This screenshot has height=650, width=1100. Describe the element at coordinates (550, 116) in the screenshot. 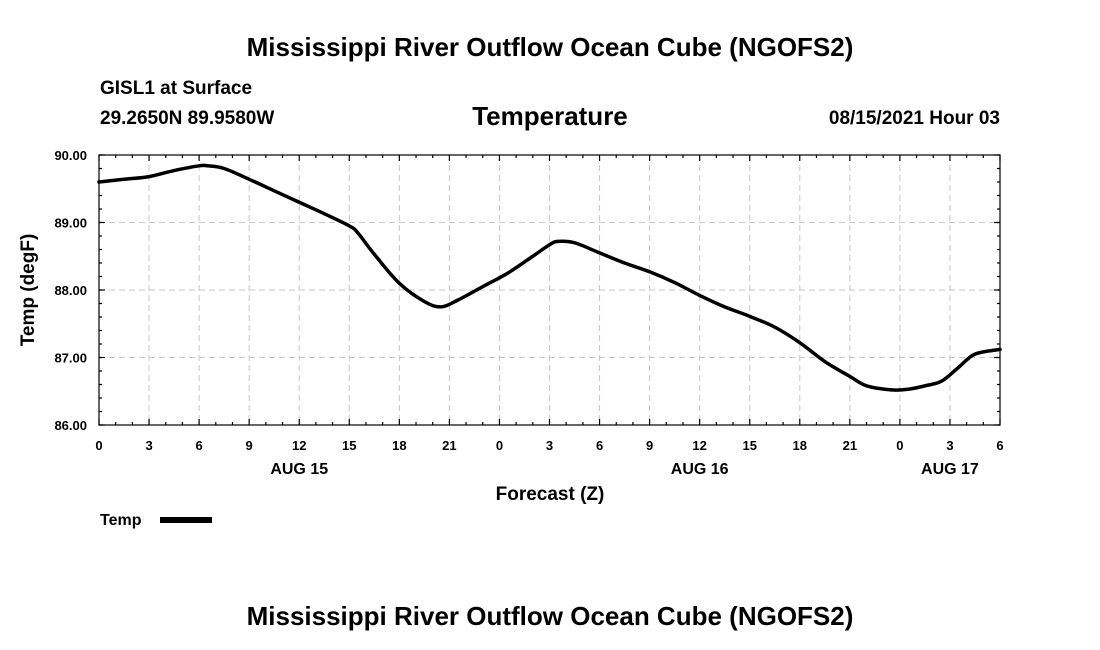

I see `variable-title: Temperature` at that location.